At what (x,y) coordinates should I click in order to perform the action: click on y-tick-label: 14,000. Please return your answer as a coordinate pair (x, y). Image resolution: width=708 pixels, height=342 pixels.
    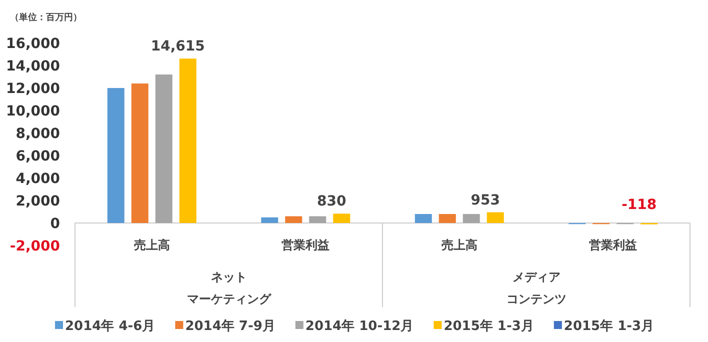
    Looking at the image, I should click on (33, 66).